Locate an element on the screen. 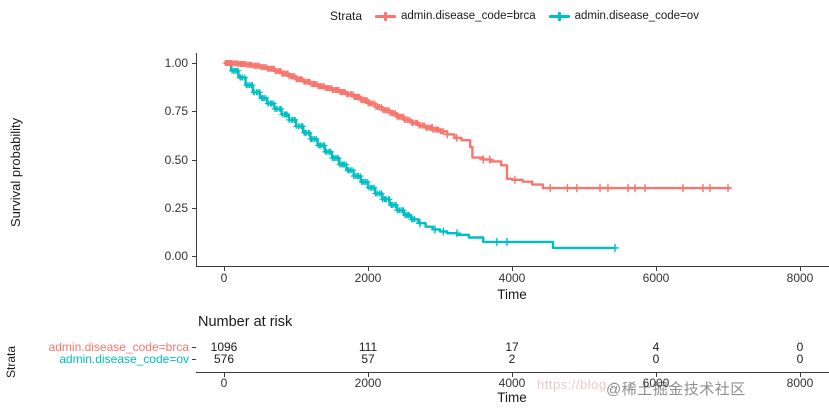  x-tick-label: 6000 is located at coordinates (656, 278).